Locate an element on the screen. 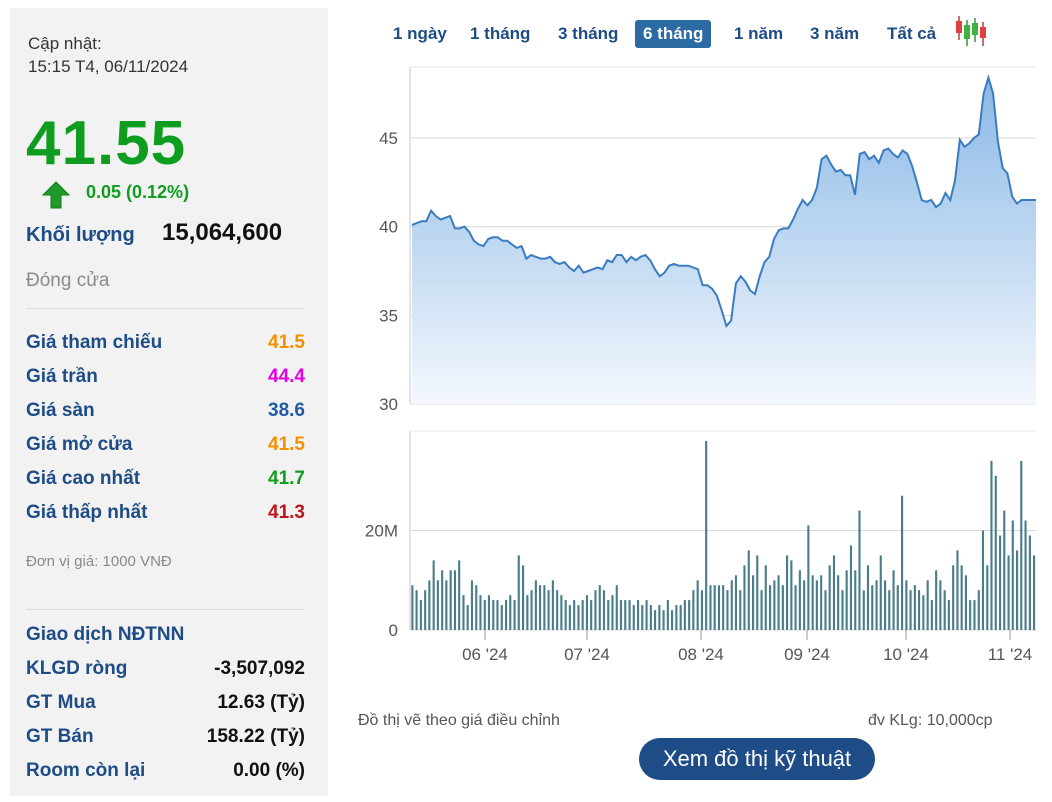  update-info: Cập nhật: 15:15 T4, 06/11/2024 is located at coordinates (108, 55).